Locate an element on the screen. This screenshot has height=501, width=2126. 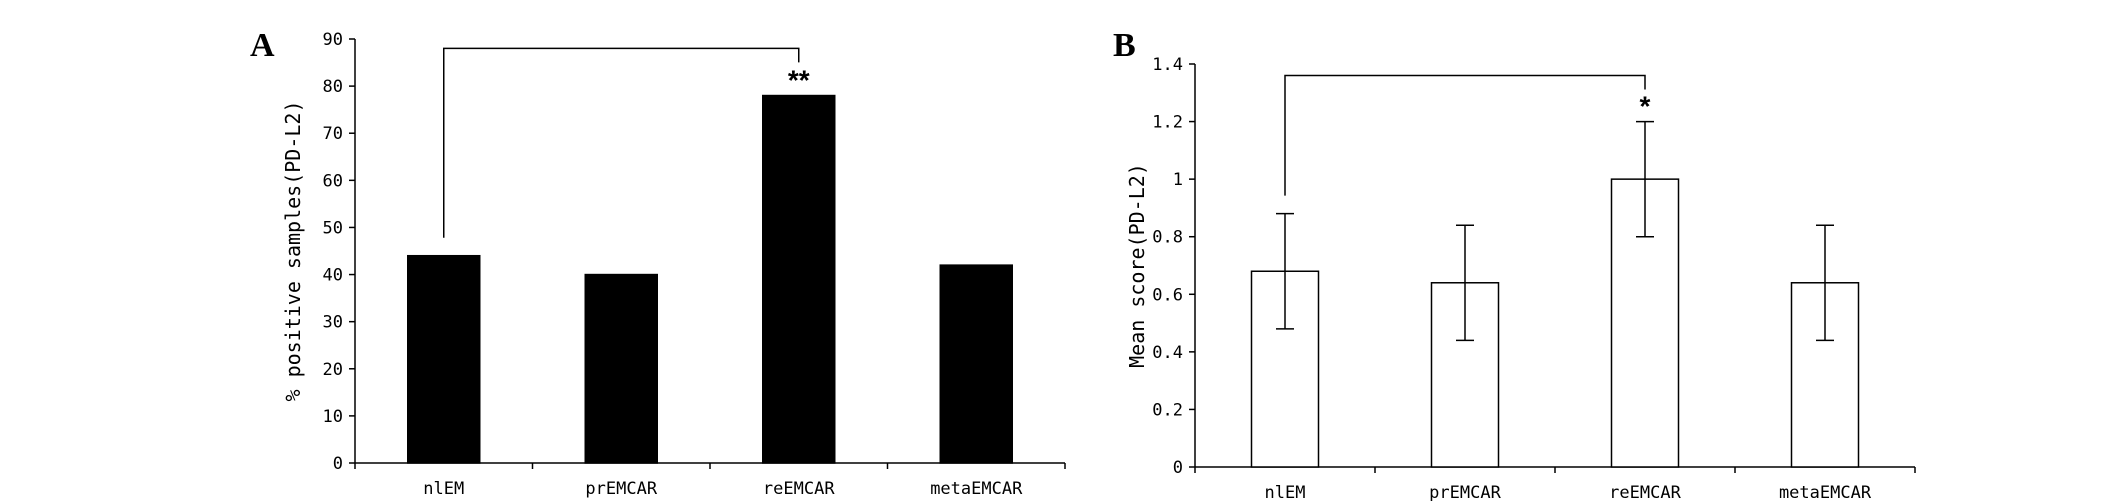
y-tick-label: 40 is located at coordinates (333, 276).